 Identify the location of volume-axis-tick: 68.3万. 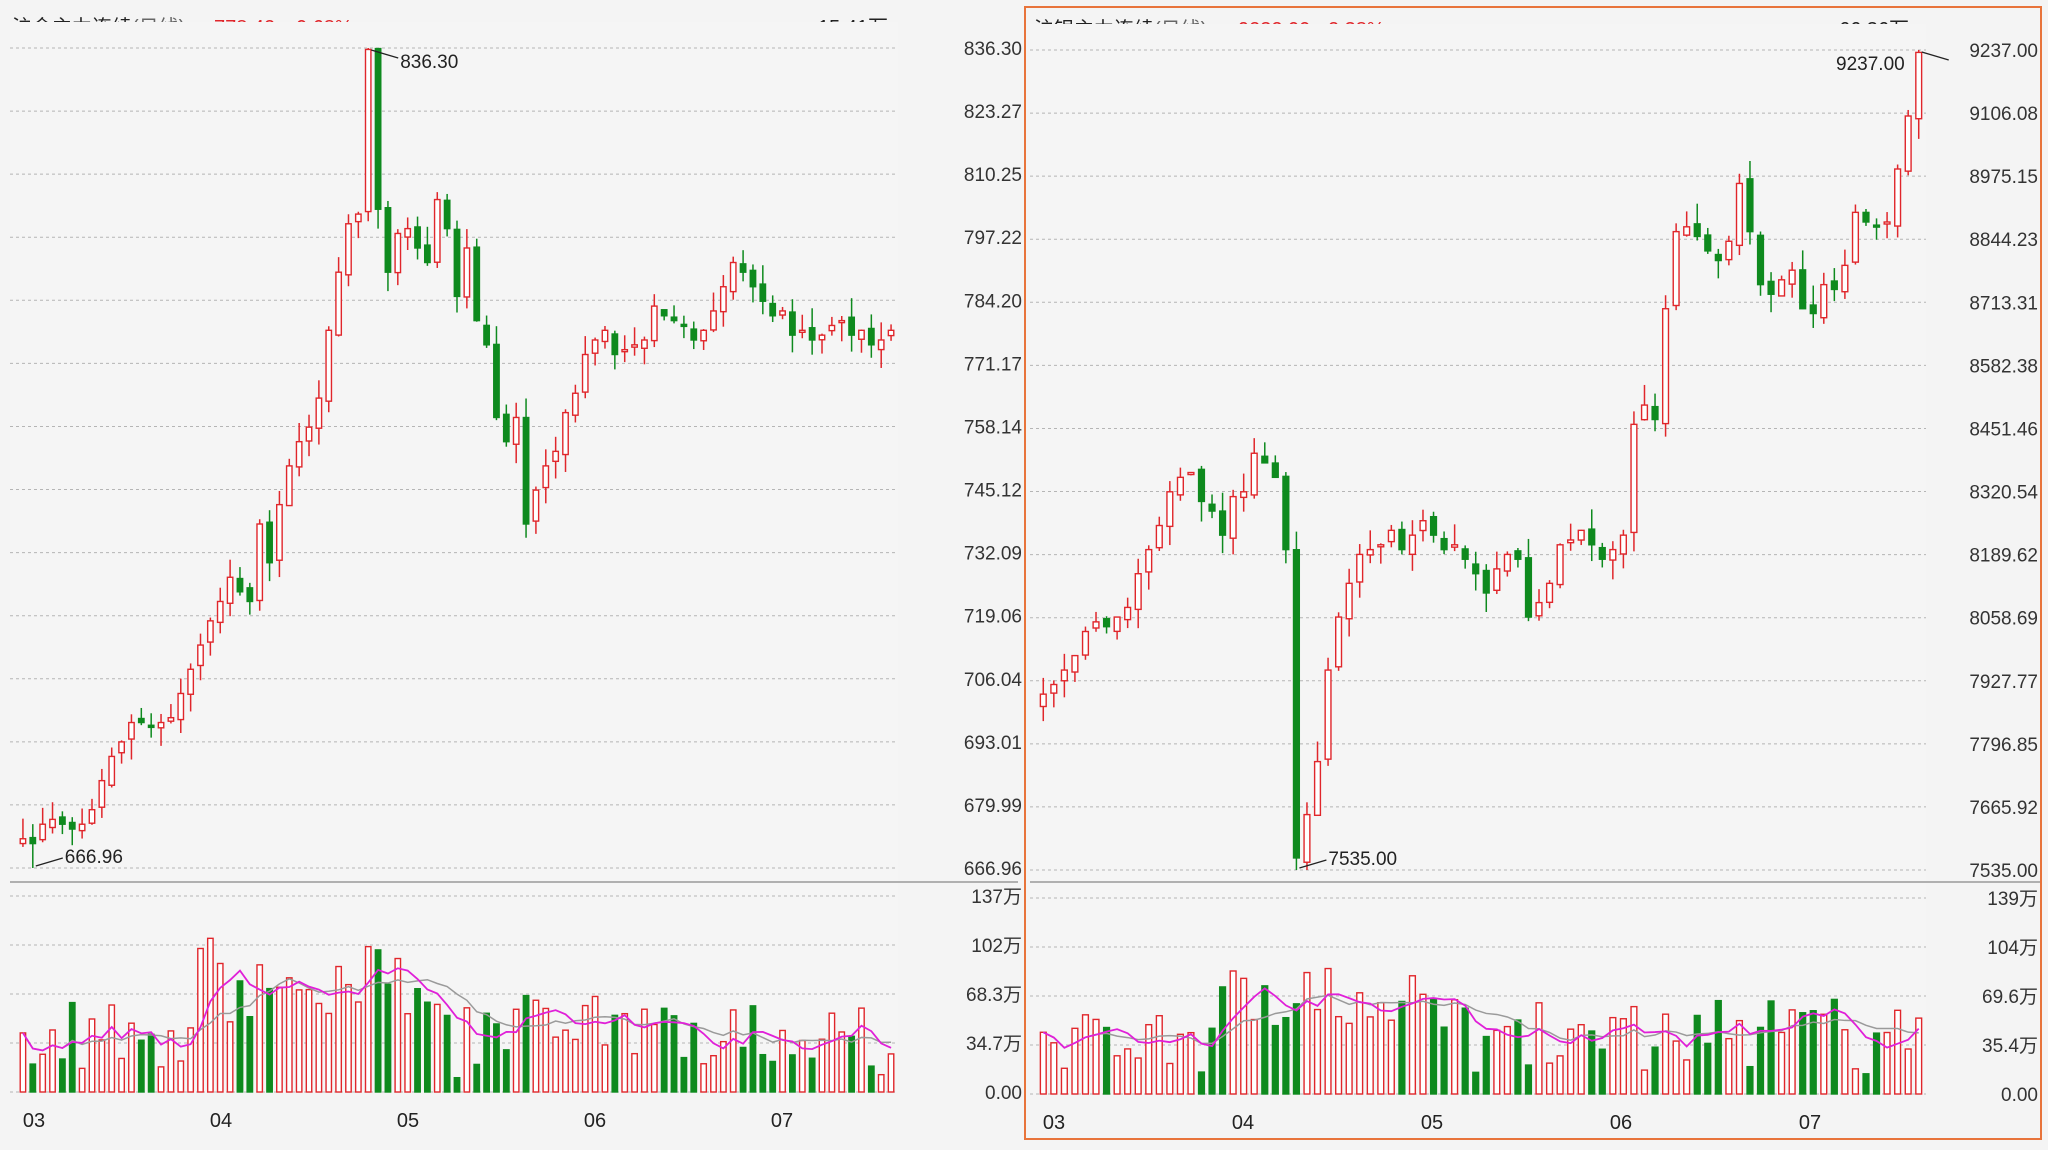
(994, 995).